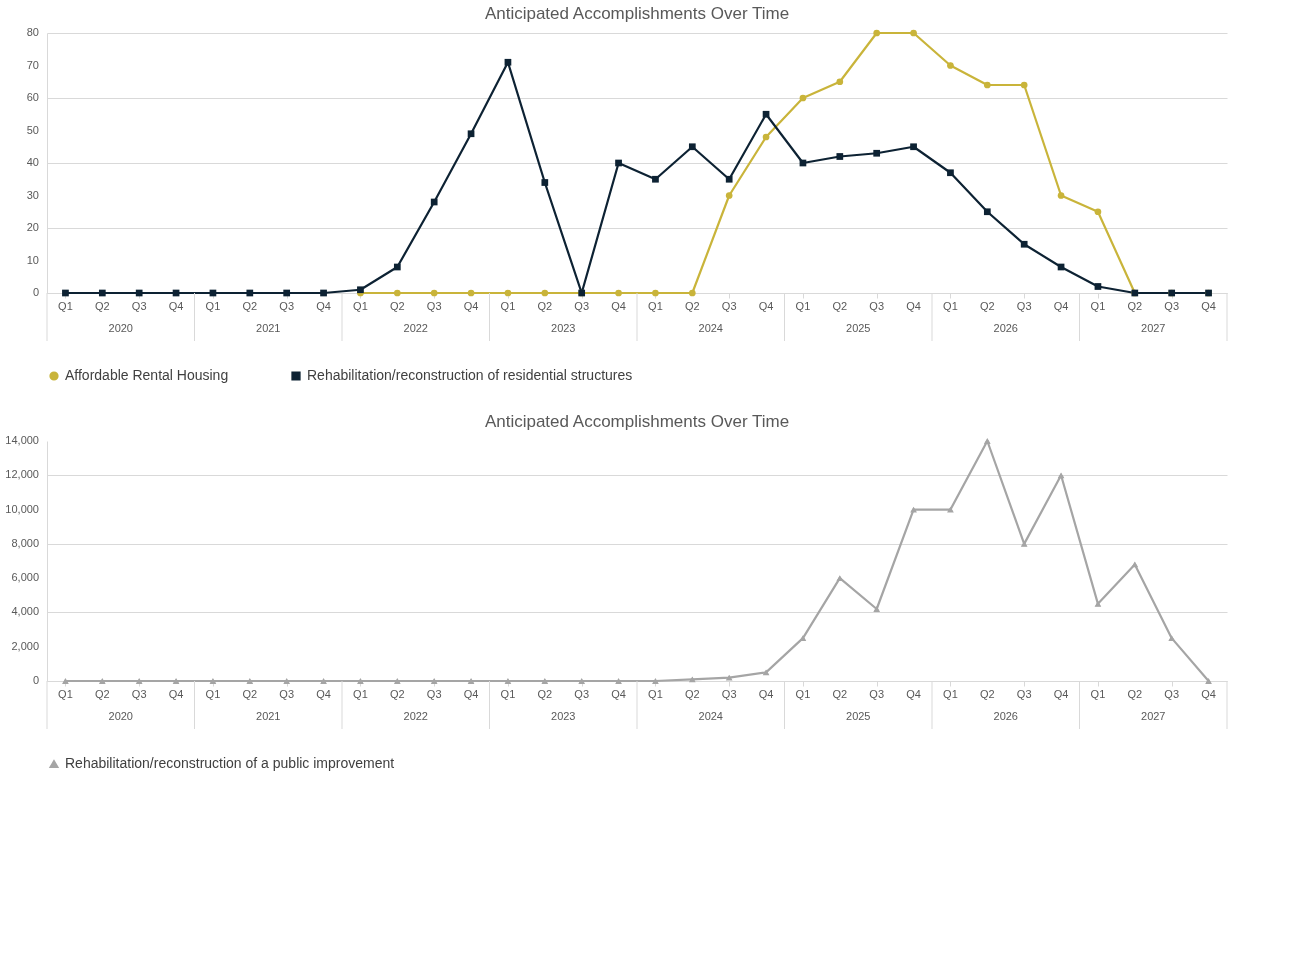 This screenshot has height=978, width=1306. Describe the element at coordinates (230, 763) in the screenshot. I see `legend-label: Rehabilitation/reconstruction of a public improvement` at that location.